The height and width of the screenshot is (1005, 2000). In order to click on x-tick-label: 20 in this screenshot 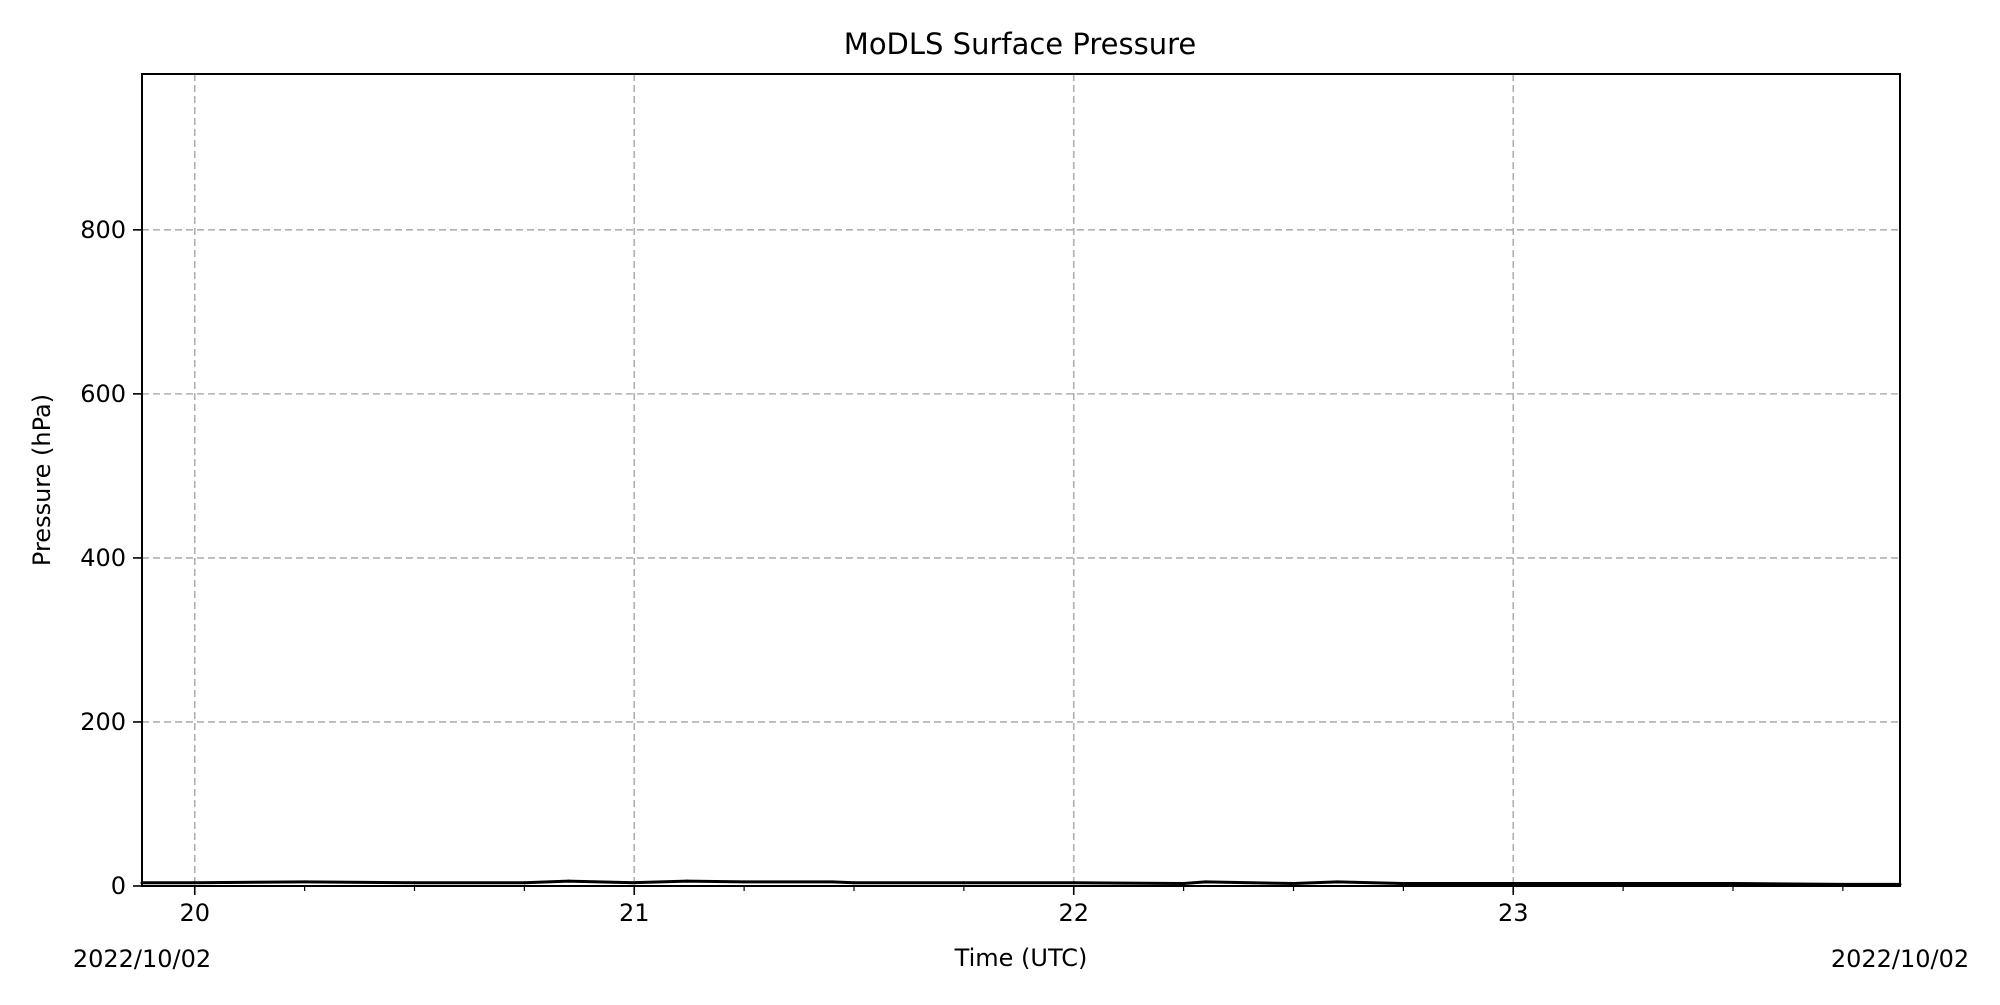, I will do `click(194, 913)`.